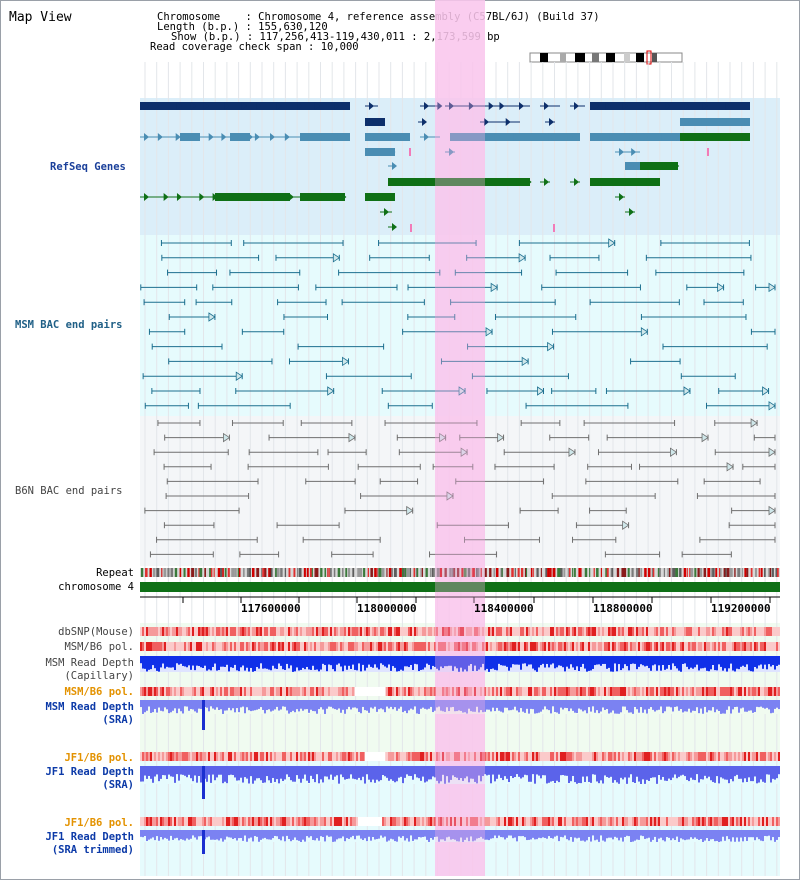 This screenshot has width=800, height=880. What do you see at coordinates (96, 632) in the screenshot?
I see `dbsnp-track-label: dbSNP(Mouse)` at bounding box center [96, 632].